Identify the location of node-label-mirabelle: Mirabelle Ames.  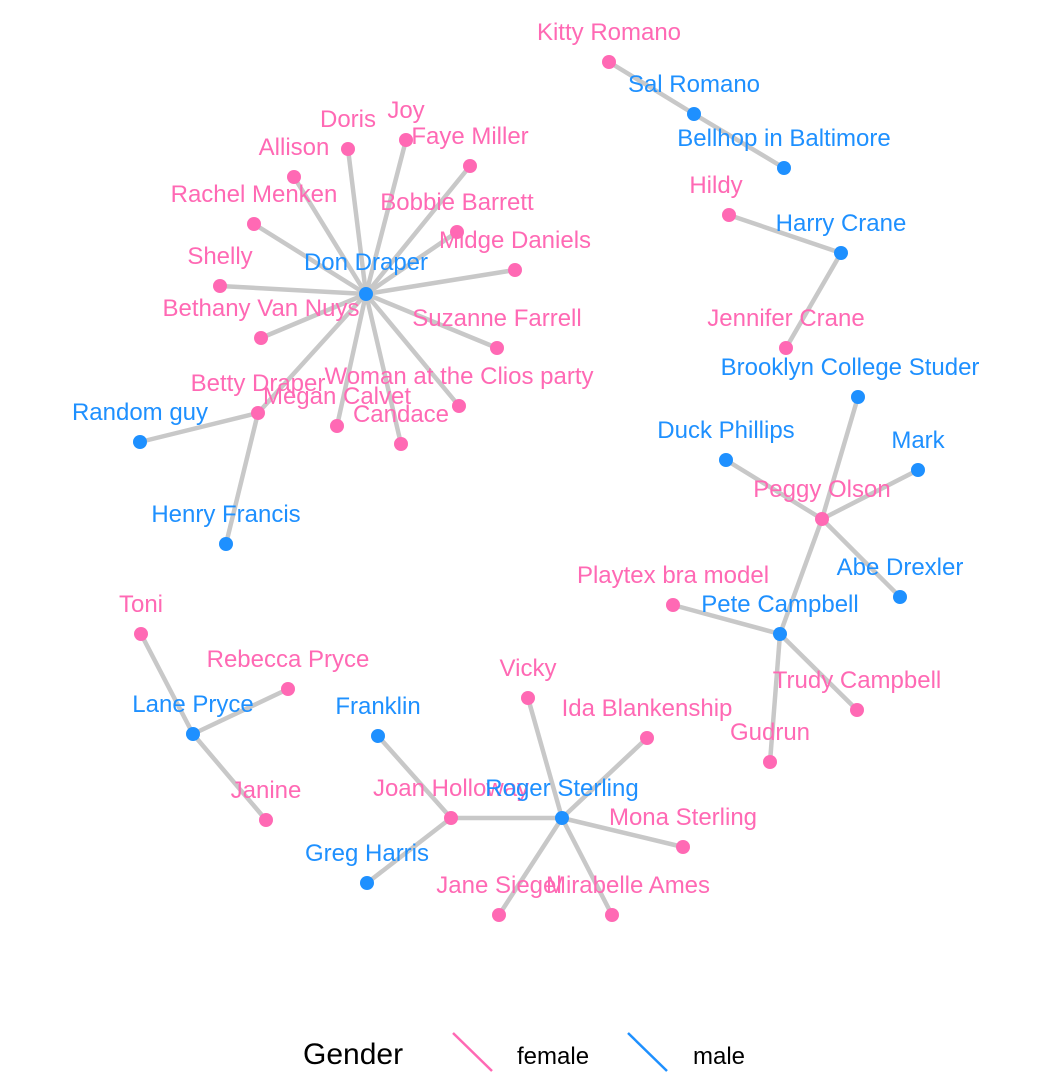
(628, 885).